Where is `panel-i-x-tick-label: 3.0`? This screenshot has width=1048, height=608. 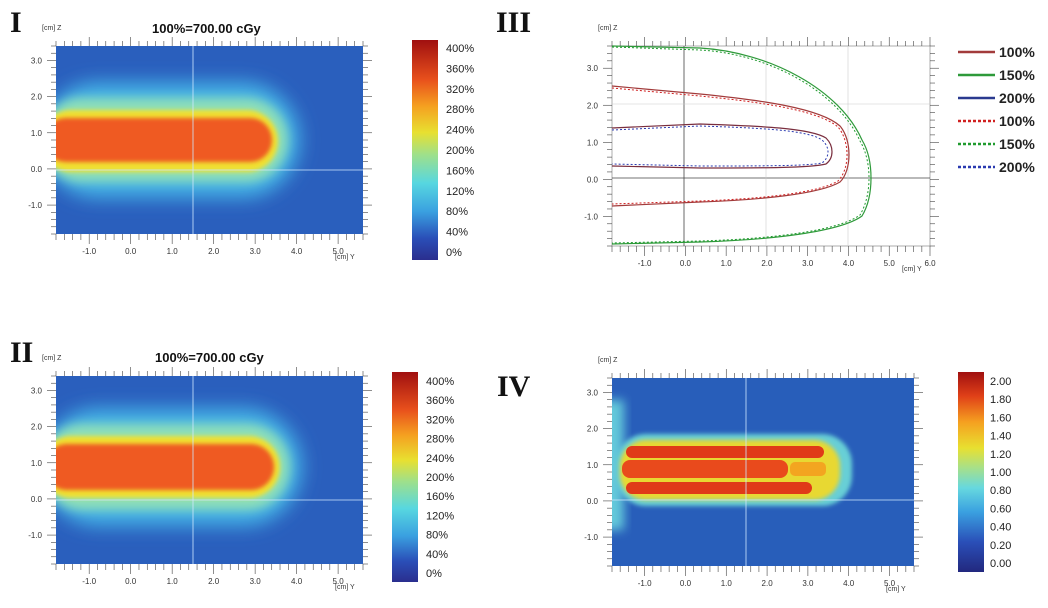
panel-i-x-tick-label: 3.0 is located at coordinates (256, 251).